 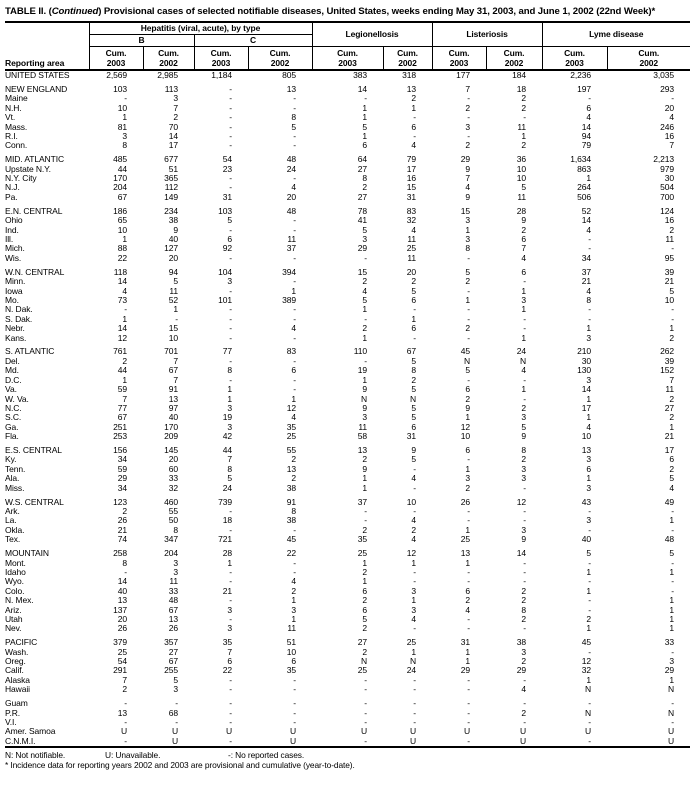 I want to click on cell-value: 170, so click(x=120, y=178).